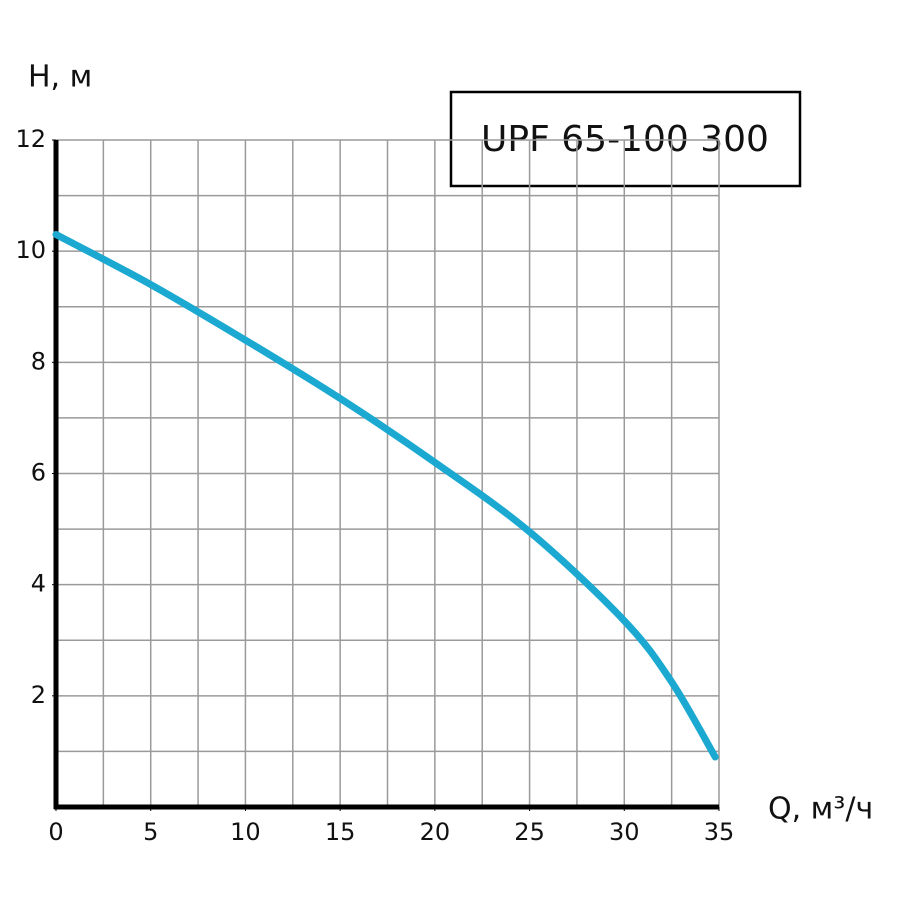  What do you see at coordinates (30, 250) in the screenshot?
I see `y-tick-label: 10` at bounding box center [30, 250].